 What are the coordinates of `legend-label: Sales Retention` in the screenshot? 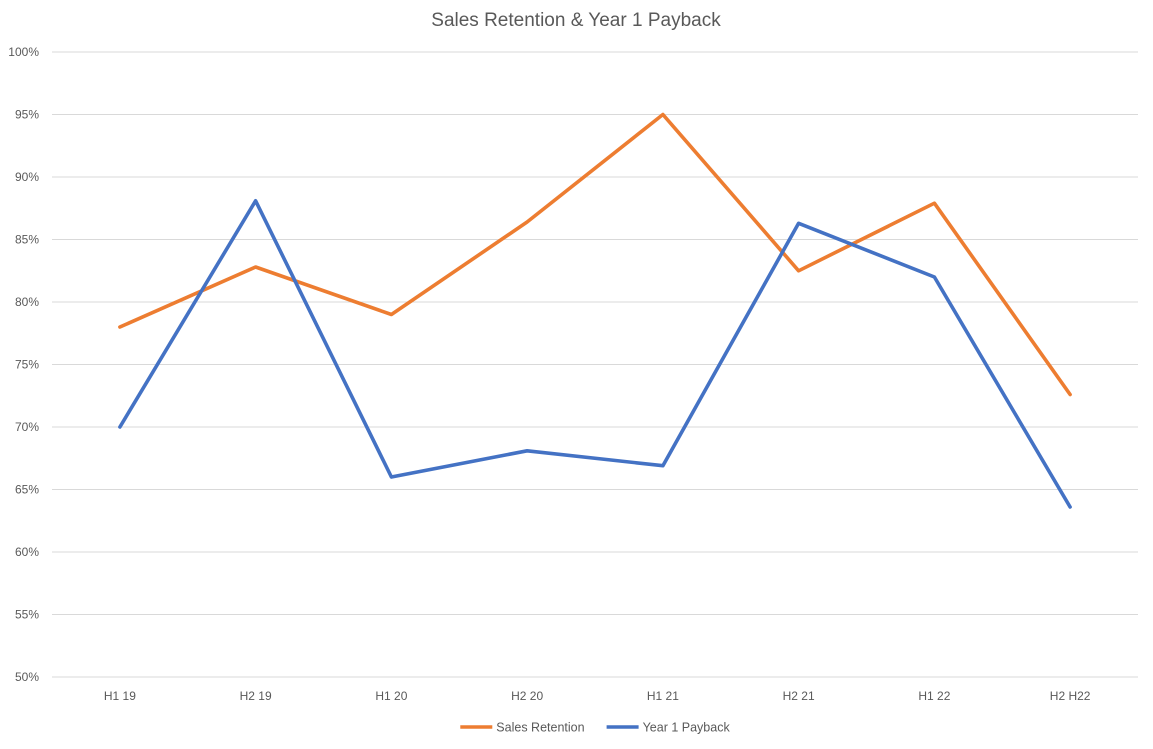 It's located at (540, 728).